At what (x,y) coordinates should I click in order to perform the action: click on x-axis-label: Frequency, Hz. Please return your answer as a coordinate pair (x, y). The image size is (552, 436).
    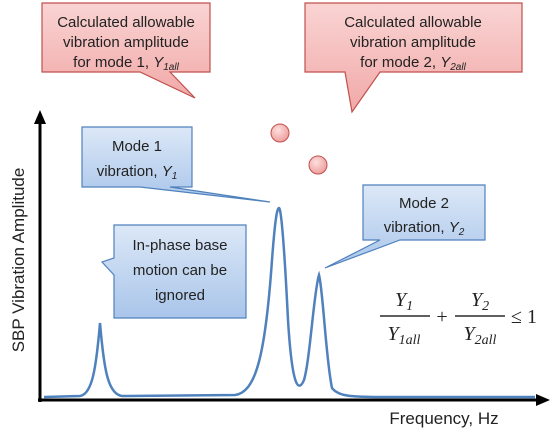
    Looking at the image, I should click on (443, 418).